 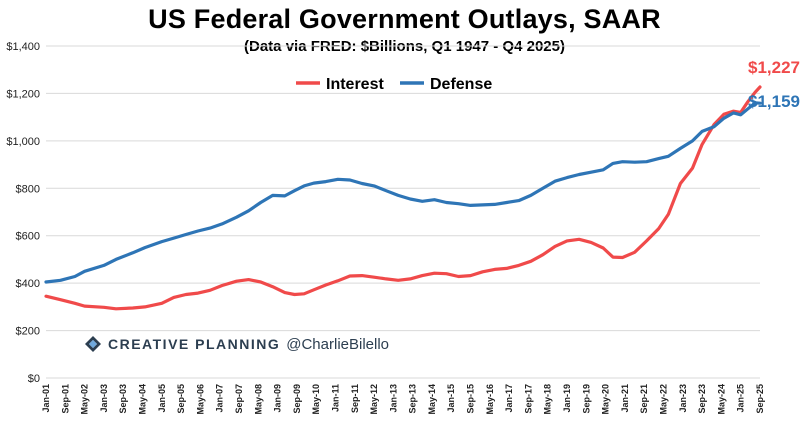 What do you see at coordinates (683, 398) in the screenshot?
I see `x-tick-label: Jan-23` at bounding box center [683, 398].